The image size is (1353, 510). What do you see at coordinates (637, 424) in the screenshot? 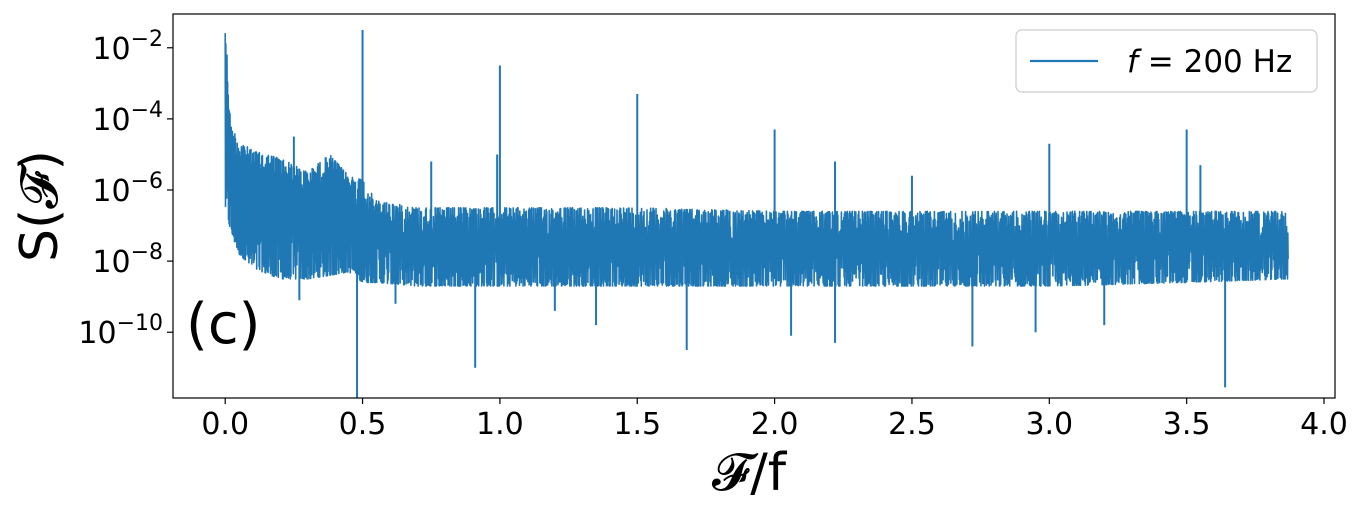
I see `x-tick-label: 1.5` at bounding box center [637, 424].